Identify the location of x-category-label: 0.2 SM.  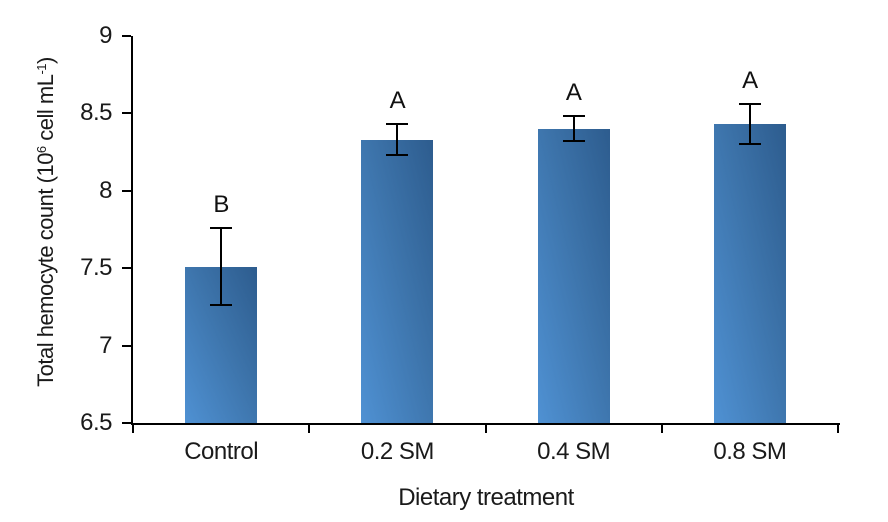
(397, 451).